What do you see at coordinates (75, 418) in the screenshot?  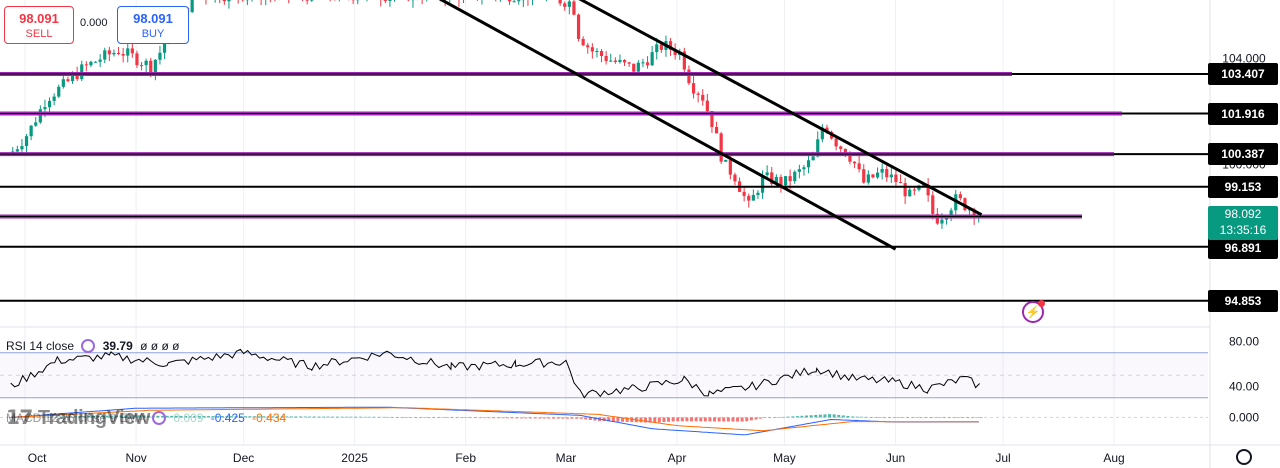 I see `macd-label: MACD 12 26 close 9 EMA` at bounding box center [75, 418].